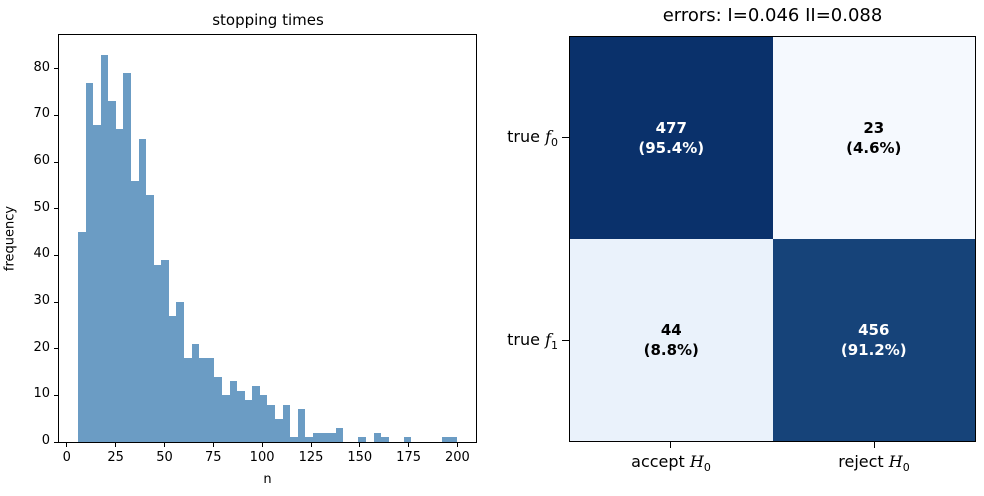 Image resolution: width=984 pixels, height=496 pixels. What do you see at coordinates (262, 457) in the screenshot?
I see `x-tick-label: 100` at bounding box center [262, 457].